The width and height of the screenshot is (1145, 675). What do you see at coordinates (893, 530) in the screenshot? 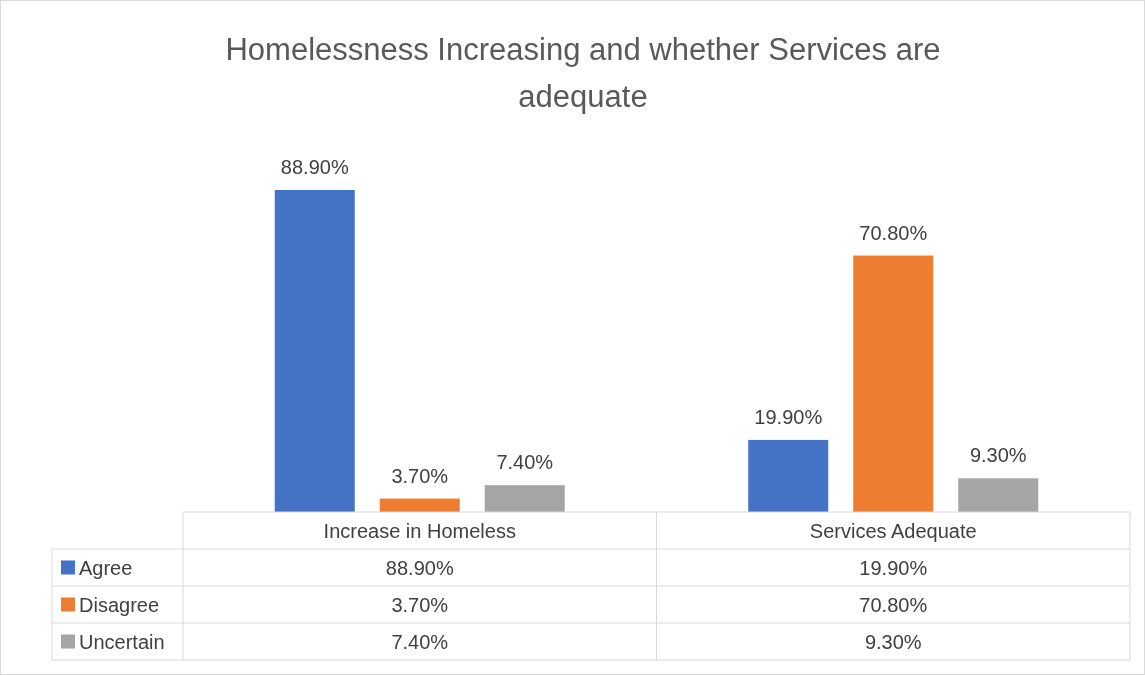
I see `x-tick-label: Services Adequate` at bounding box center [893, 530].